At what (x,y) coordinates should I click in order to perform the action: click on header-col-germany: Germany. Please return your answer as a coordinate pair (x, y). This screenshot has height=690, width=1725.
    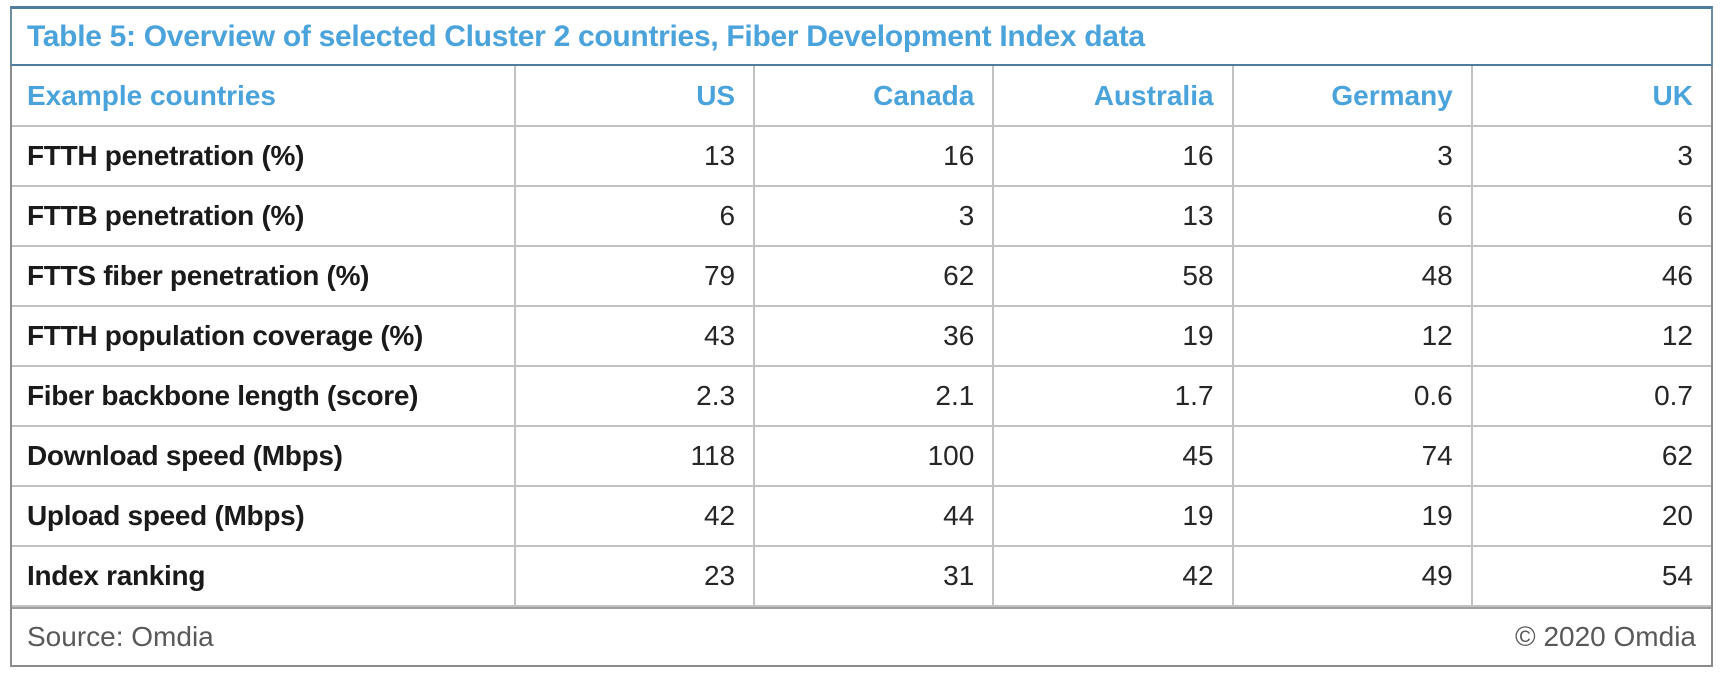
    Looking at the image, I should click on (1352, 96).